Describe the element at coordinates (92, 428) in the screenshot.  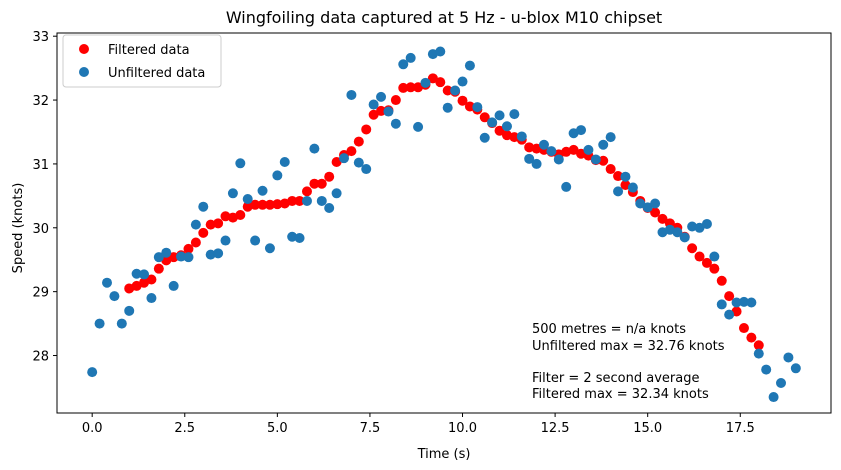
I see `x-tick-label: 0.0` at that location.